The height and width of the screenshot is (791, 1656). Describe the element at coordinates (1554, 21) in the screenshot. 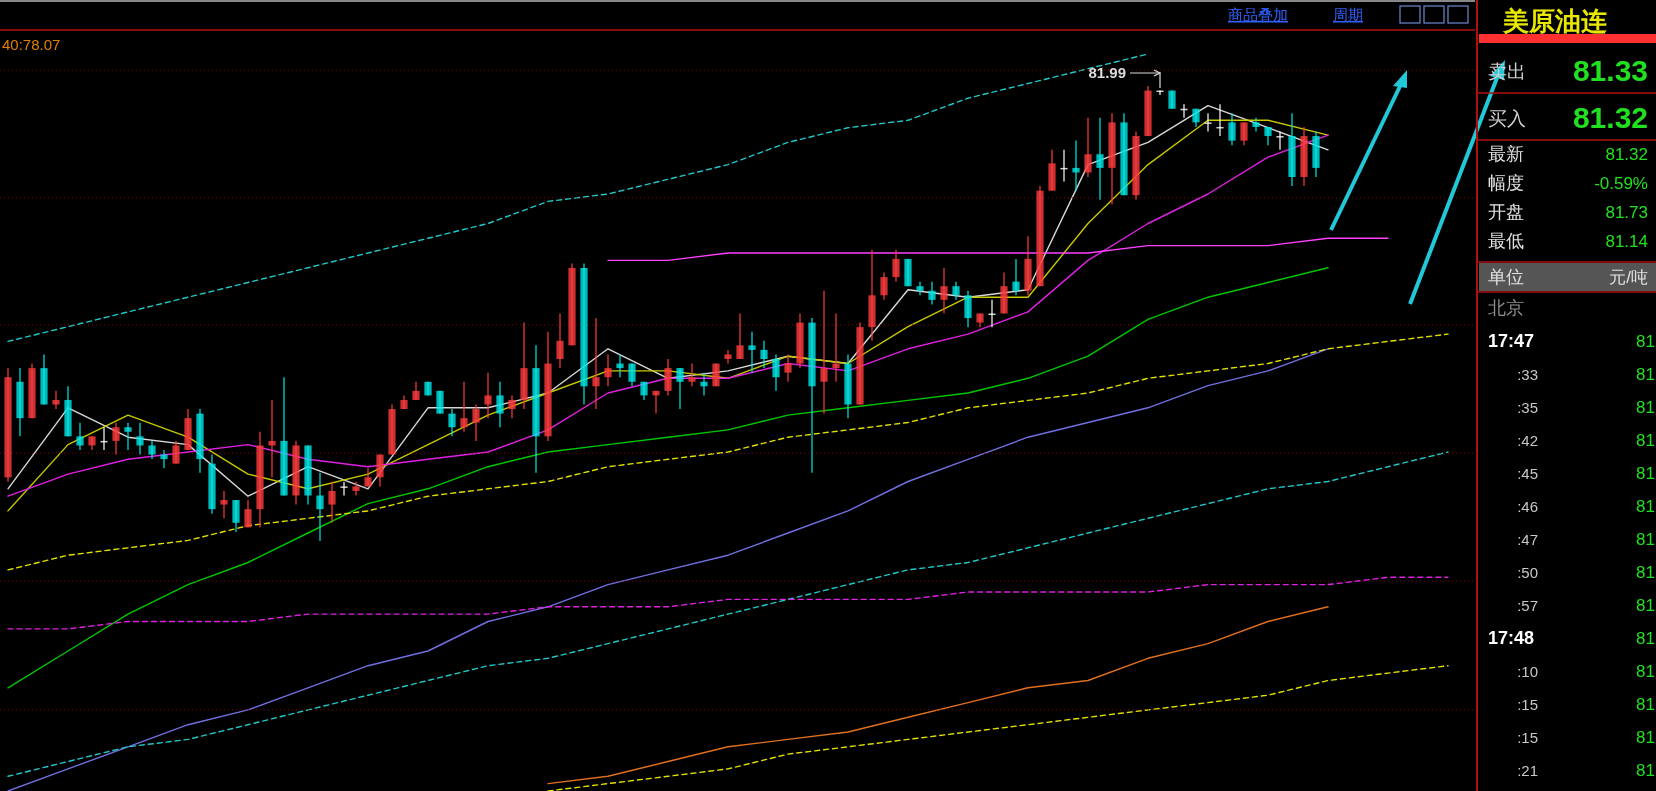

I see `text: 美原油连` at that location.